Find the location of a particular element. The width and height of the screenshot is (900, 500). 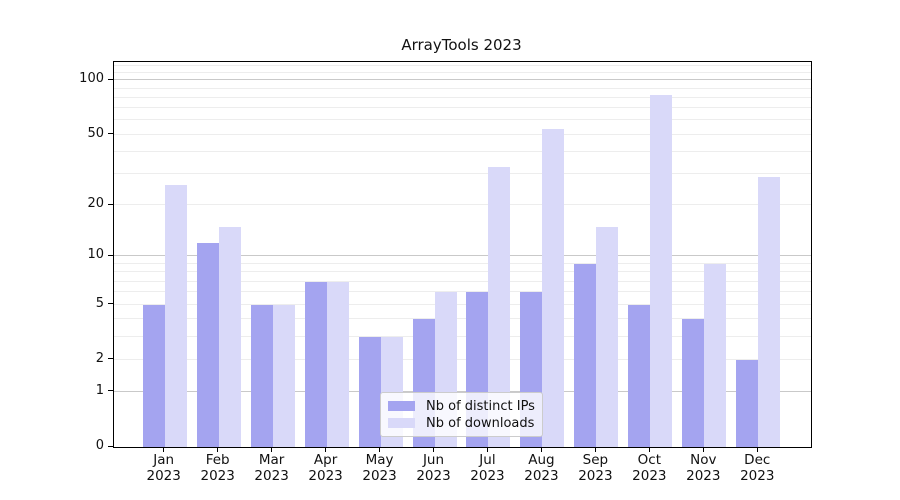

x-tick-label-dec: Dec 2023 is located at coordinates (757, 468).